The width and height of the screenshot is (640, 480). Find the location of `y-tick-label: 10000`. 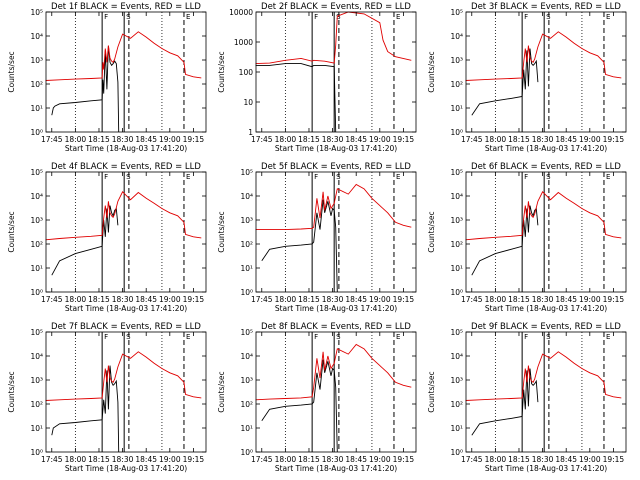

y-tick-label: 10000 is located at coordinates (241, 12).